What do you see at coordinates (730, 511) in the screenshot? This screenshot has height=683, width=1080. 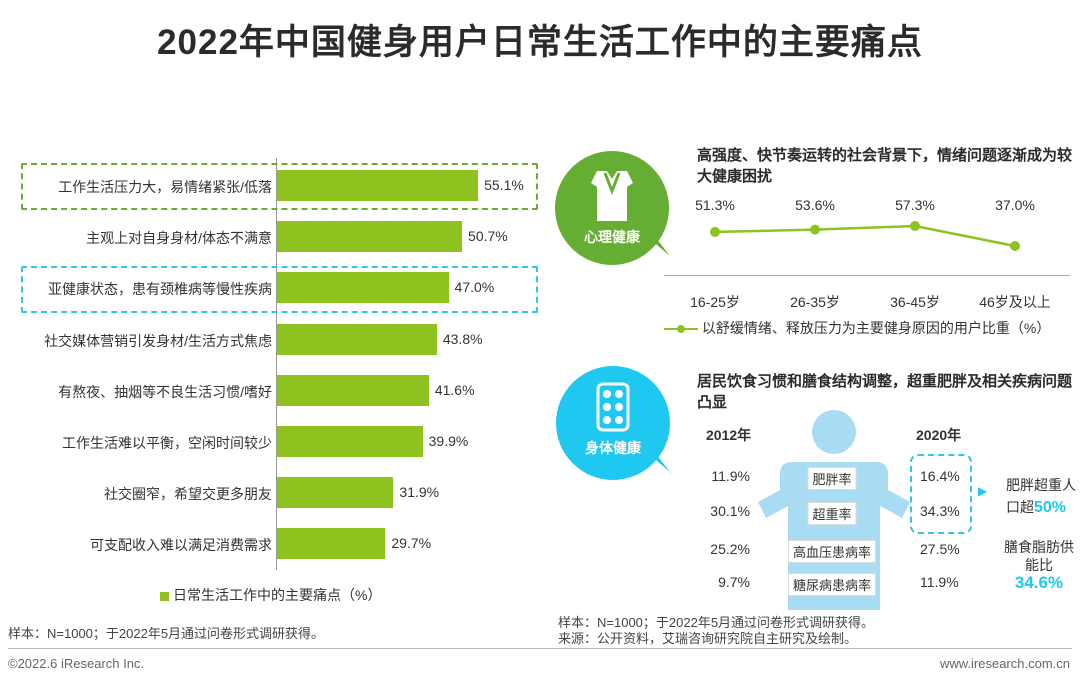 I see `value-2012: 30.1%` at bounding box center [730, 511].